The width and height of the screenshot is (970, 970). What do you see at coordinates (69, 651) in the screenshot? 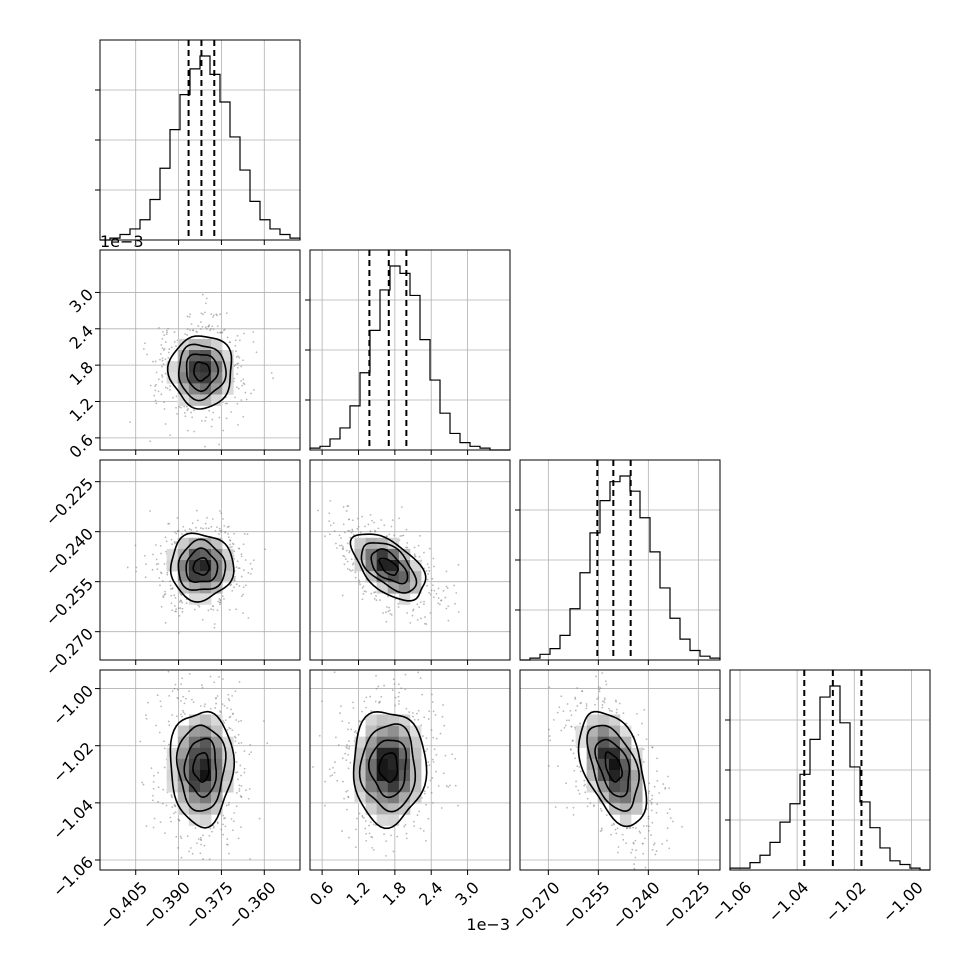
I see `y-tick-label-p3: −0.270` at bounding box center [69, 651].